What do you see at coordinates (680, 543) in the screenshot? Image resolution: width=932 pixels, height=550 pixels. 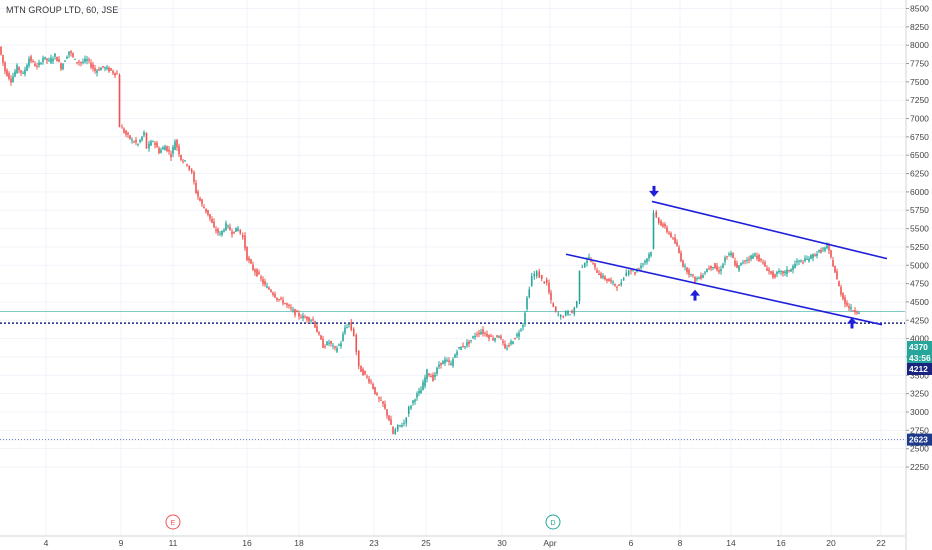 I see `time-tick-label: 8` at bounding box center [680, 543].